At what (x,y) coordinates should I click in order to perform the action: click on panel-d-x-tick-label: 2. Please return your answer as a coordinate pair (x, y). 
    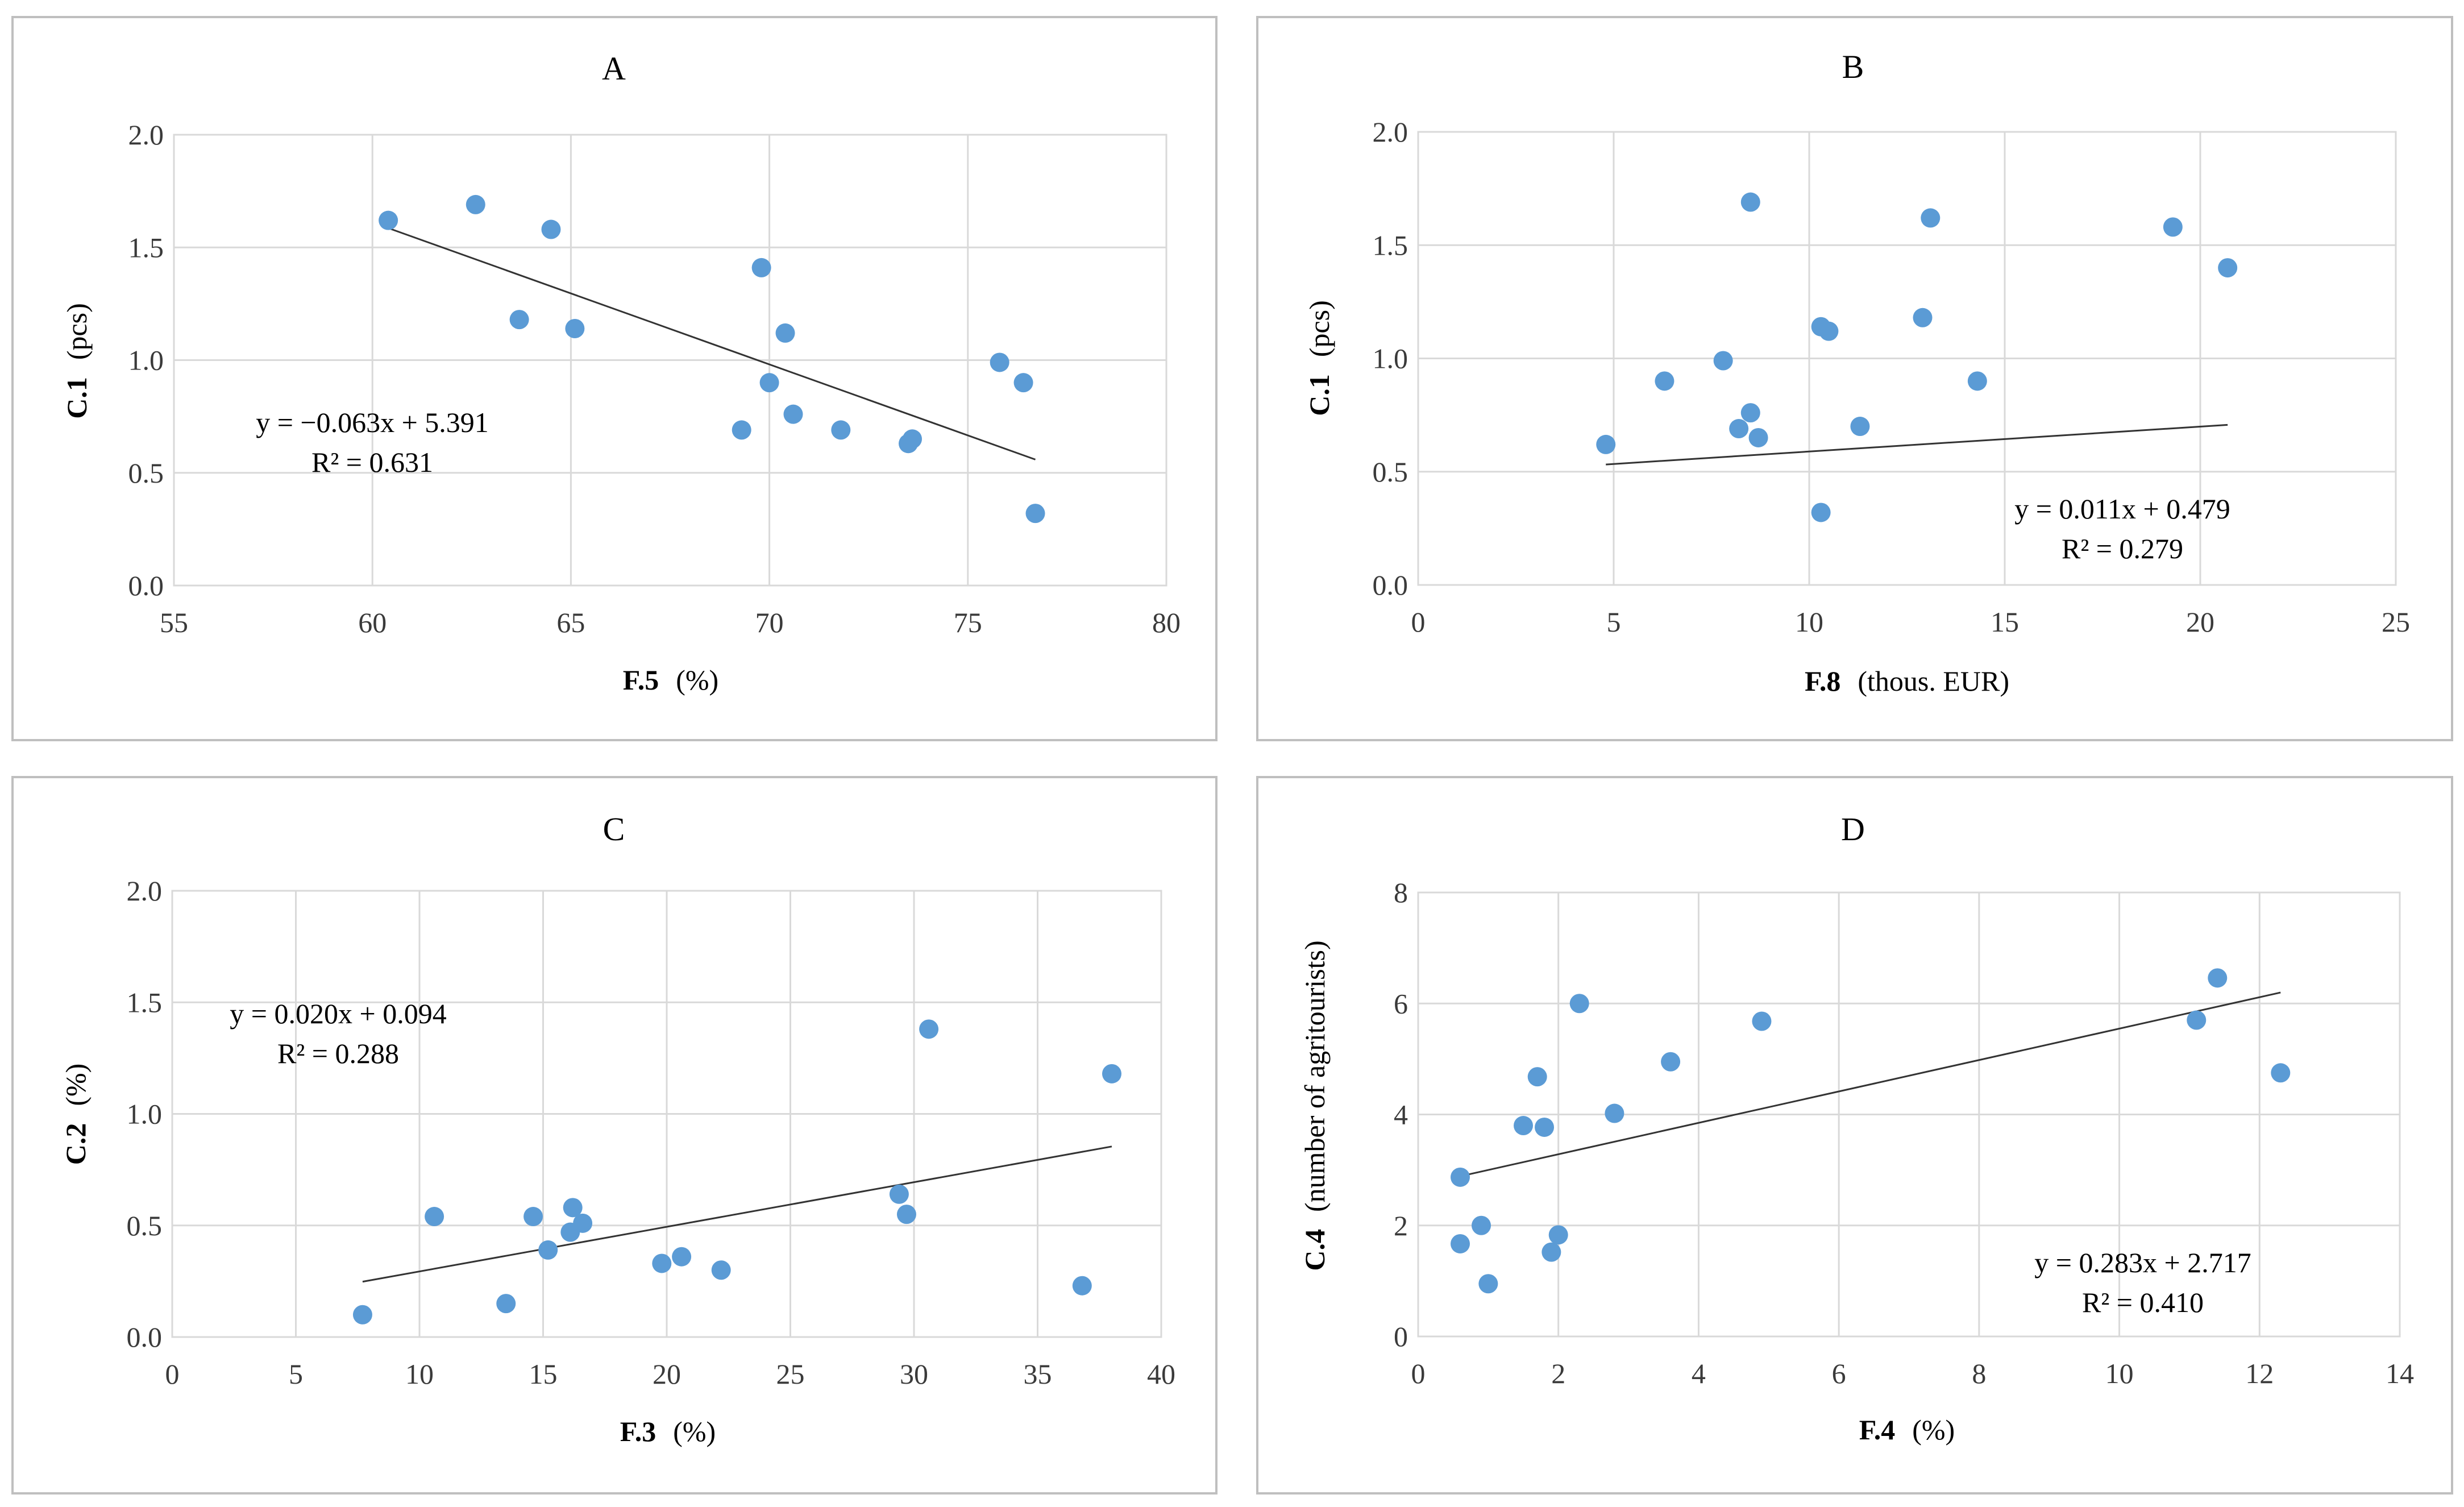
    Looking at the image, I should click on (1558, 1373).